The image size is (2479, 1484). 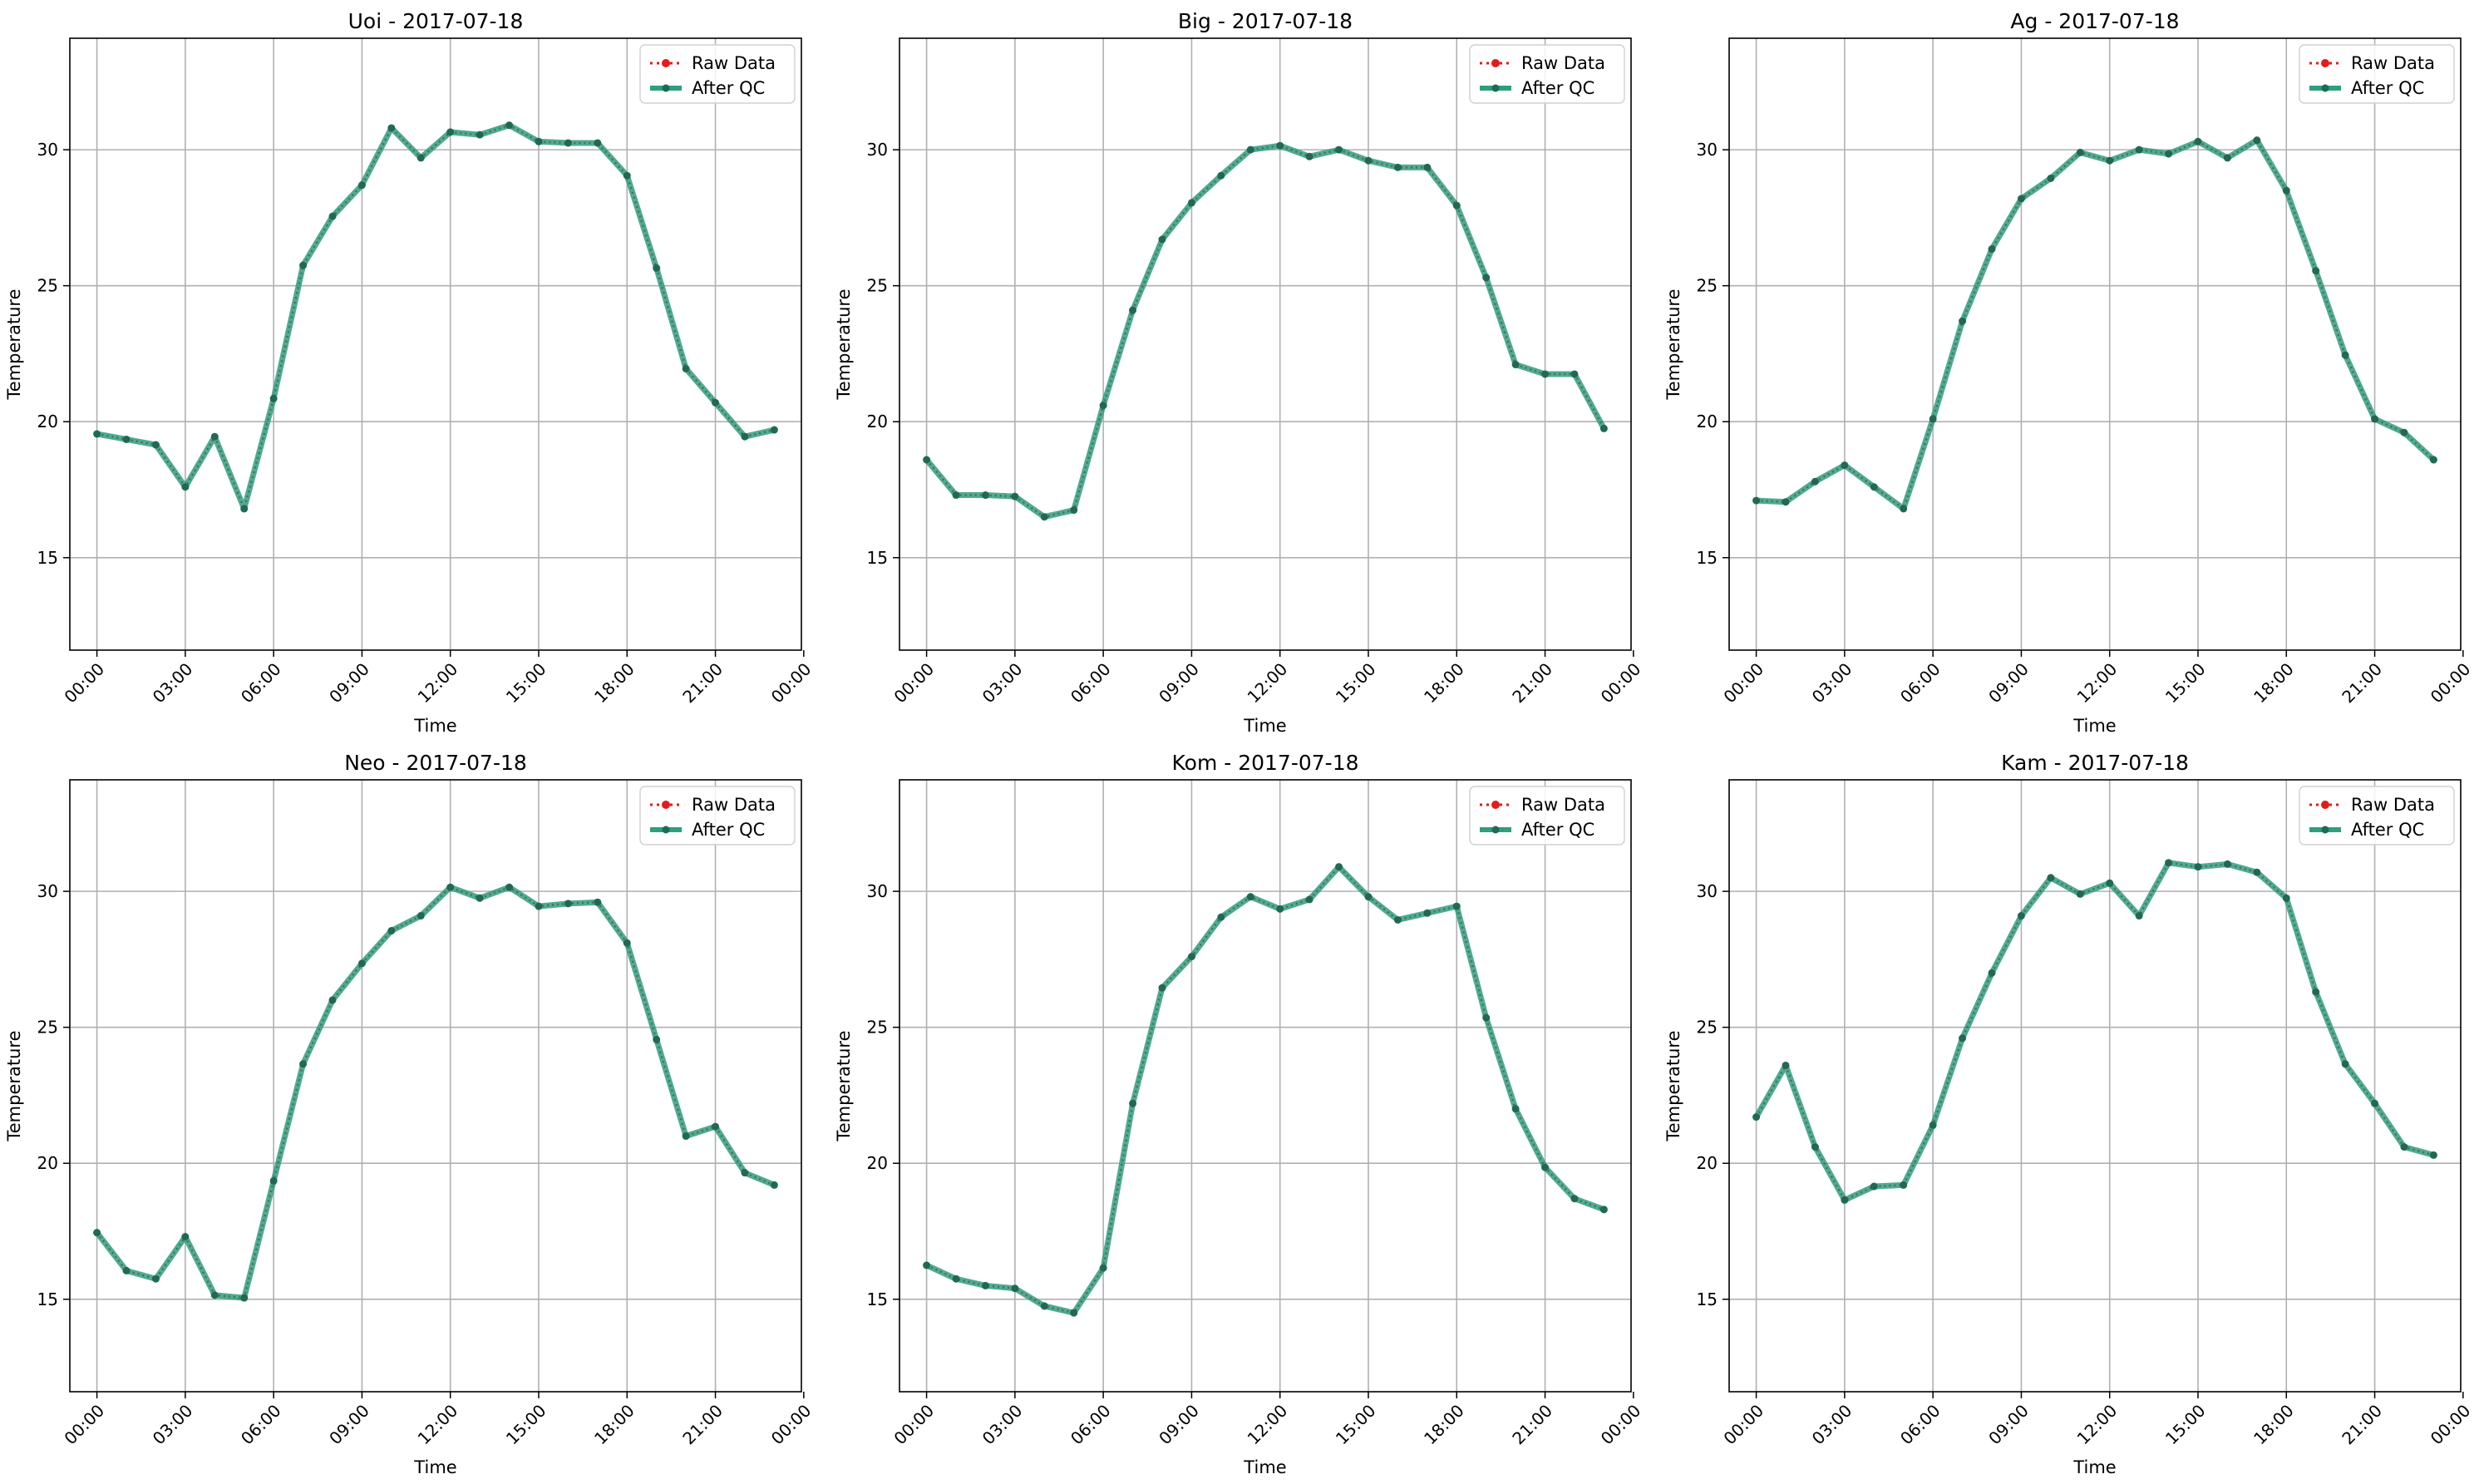 What do you see at coordinates (436, 21) in the screenshot?
I see `chart-title: Uoi - 2017-07-18` at bounding box center [436, 21].